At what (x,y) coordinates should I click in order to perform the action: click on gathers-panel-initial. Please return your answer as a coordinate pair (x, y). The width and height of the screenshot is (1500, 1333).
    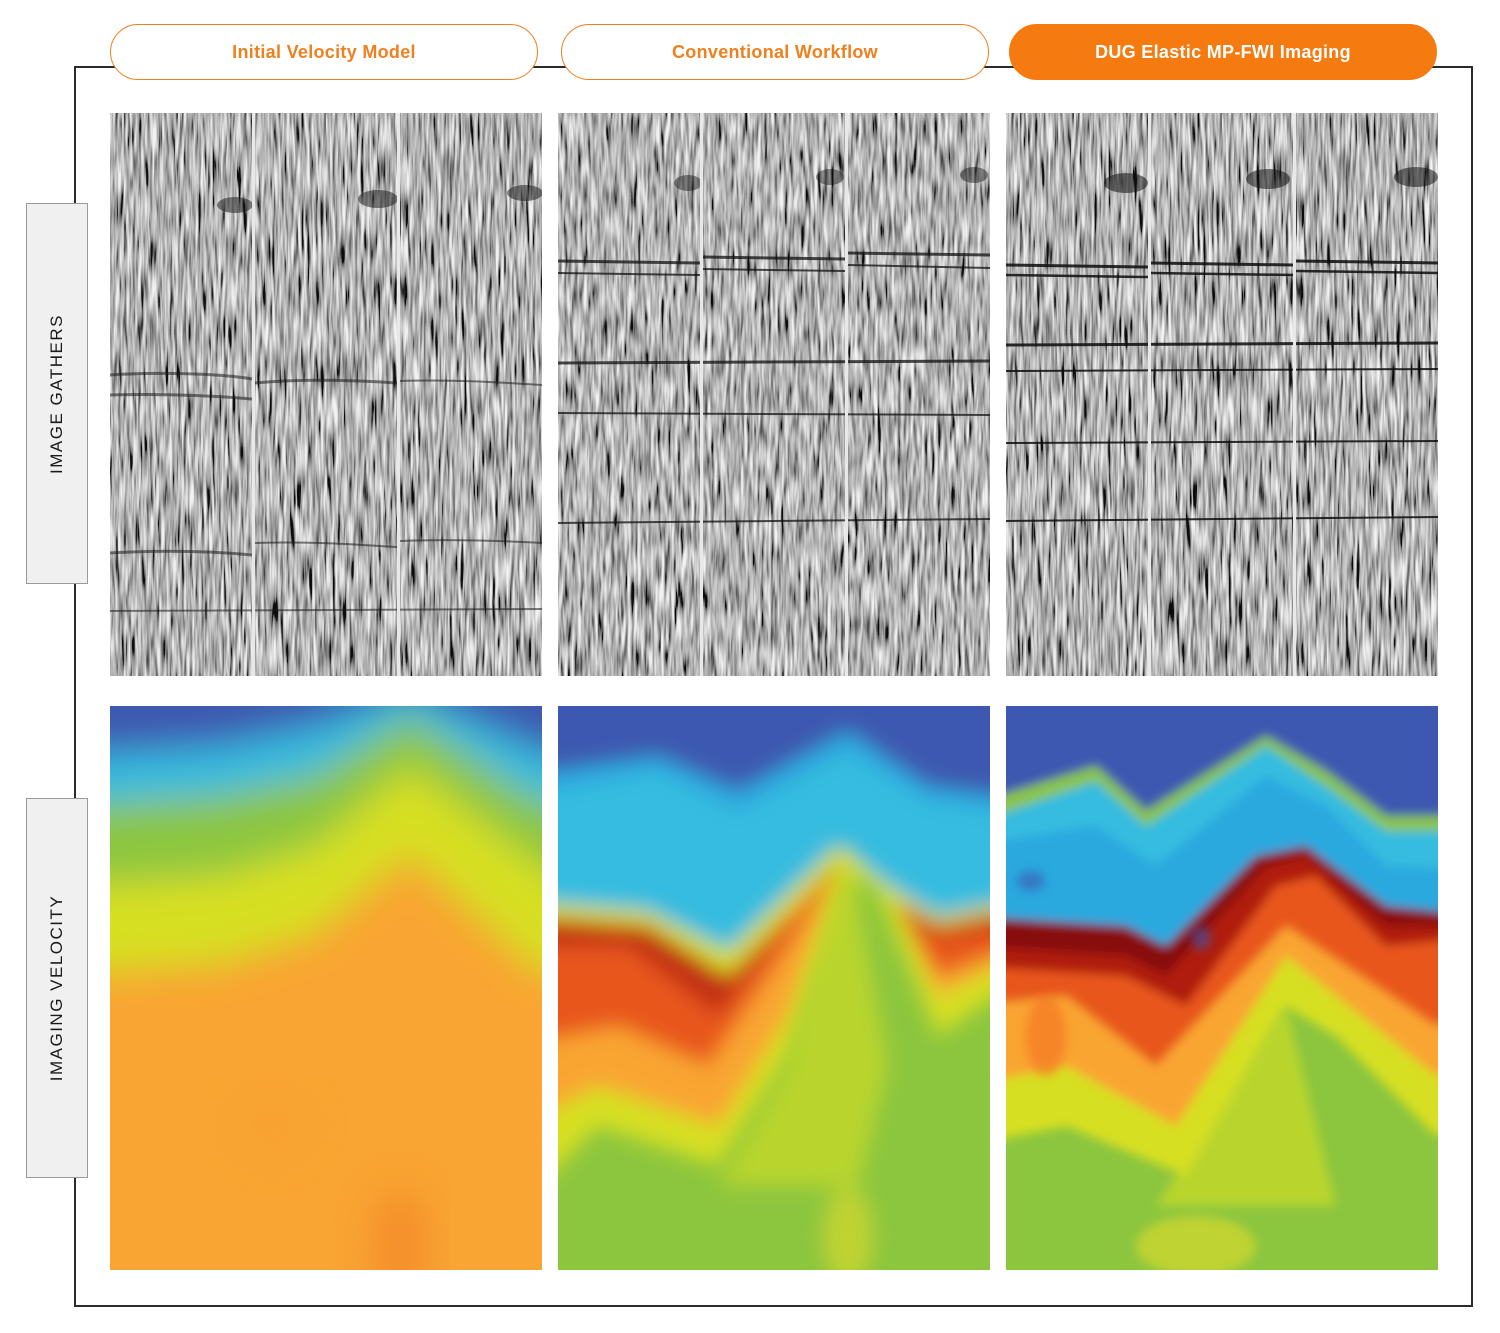
    Looking at the image, I should click on (326, 394).